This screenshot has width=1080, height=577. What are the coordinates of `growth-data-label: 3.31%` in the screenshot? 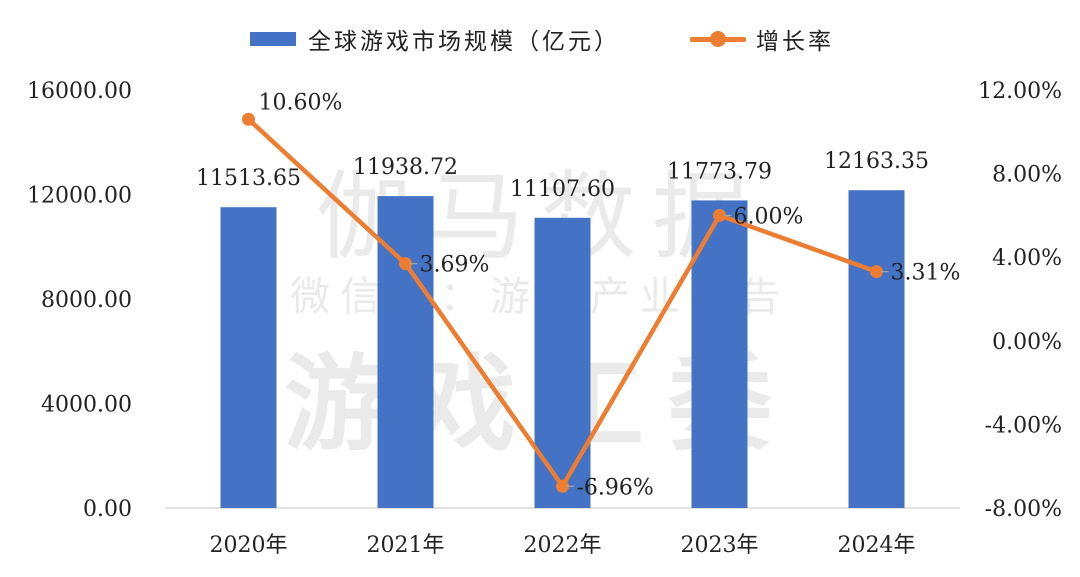 It's located at (926, 273).